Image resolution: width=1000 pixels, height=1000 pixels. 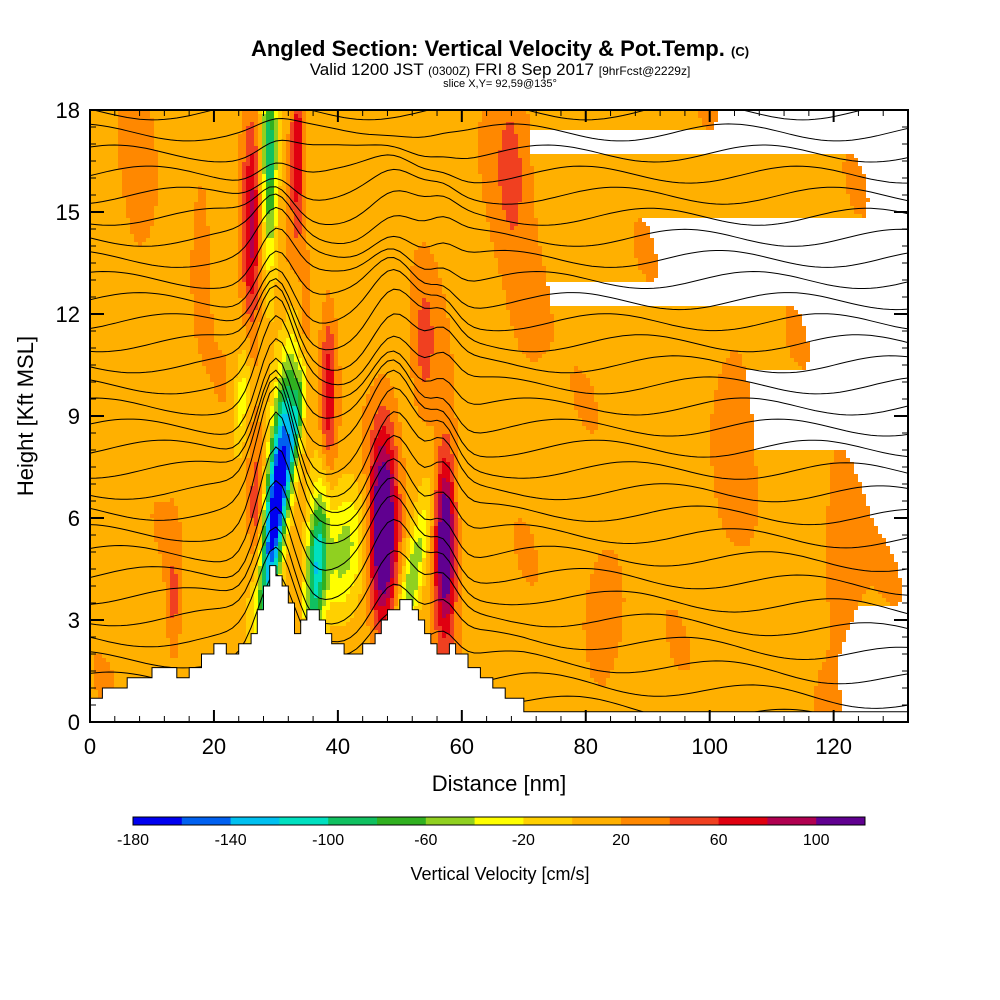 What do you see at coordinates (499, 603) in the screenshot?
I see `theta-contour-line` at bounding box center [499, 603].